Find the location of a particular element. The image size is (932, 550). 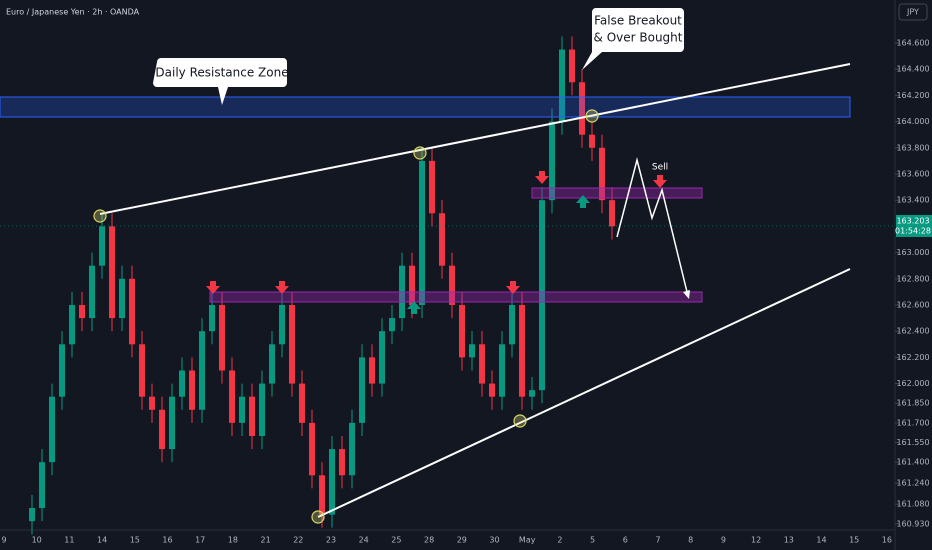

x-tick-label: 23 is located at coordinates (331, 540).